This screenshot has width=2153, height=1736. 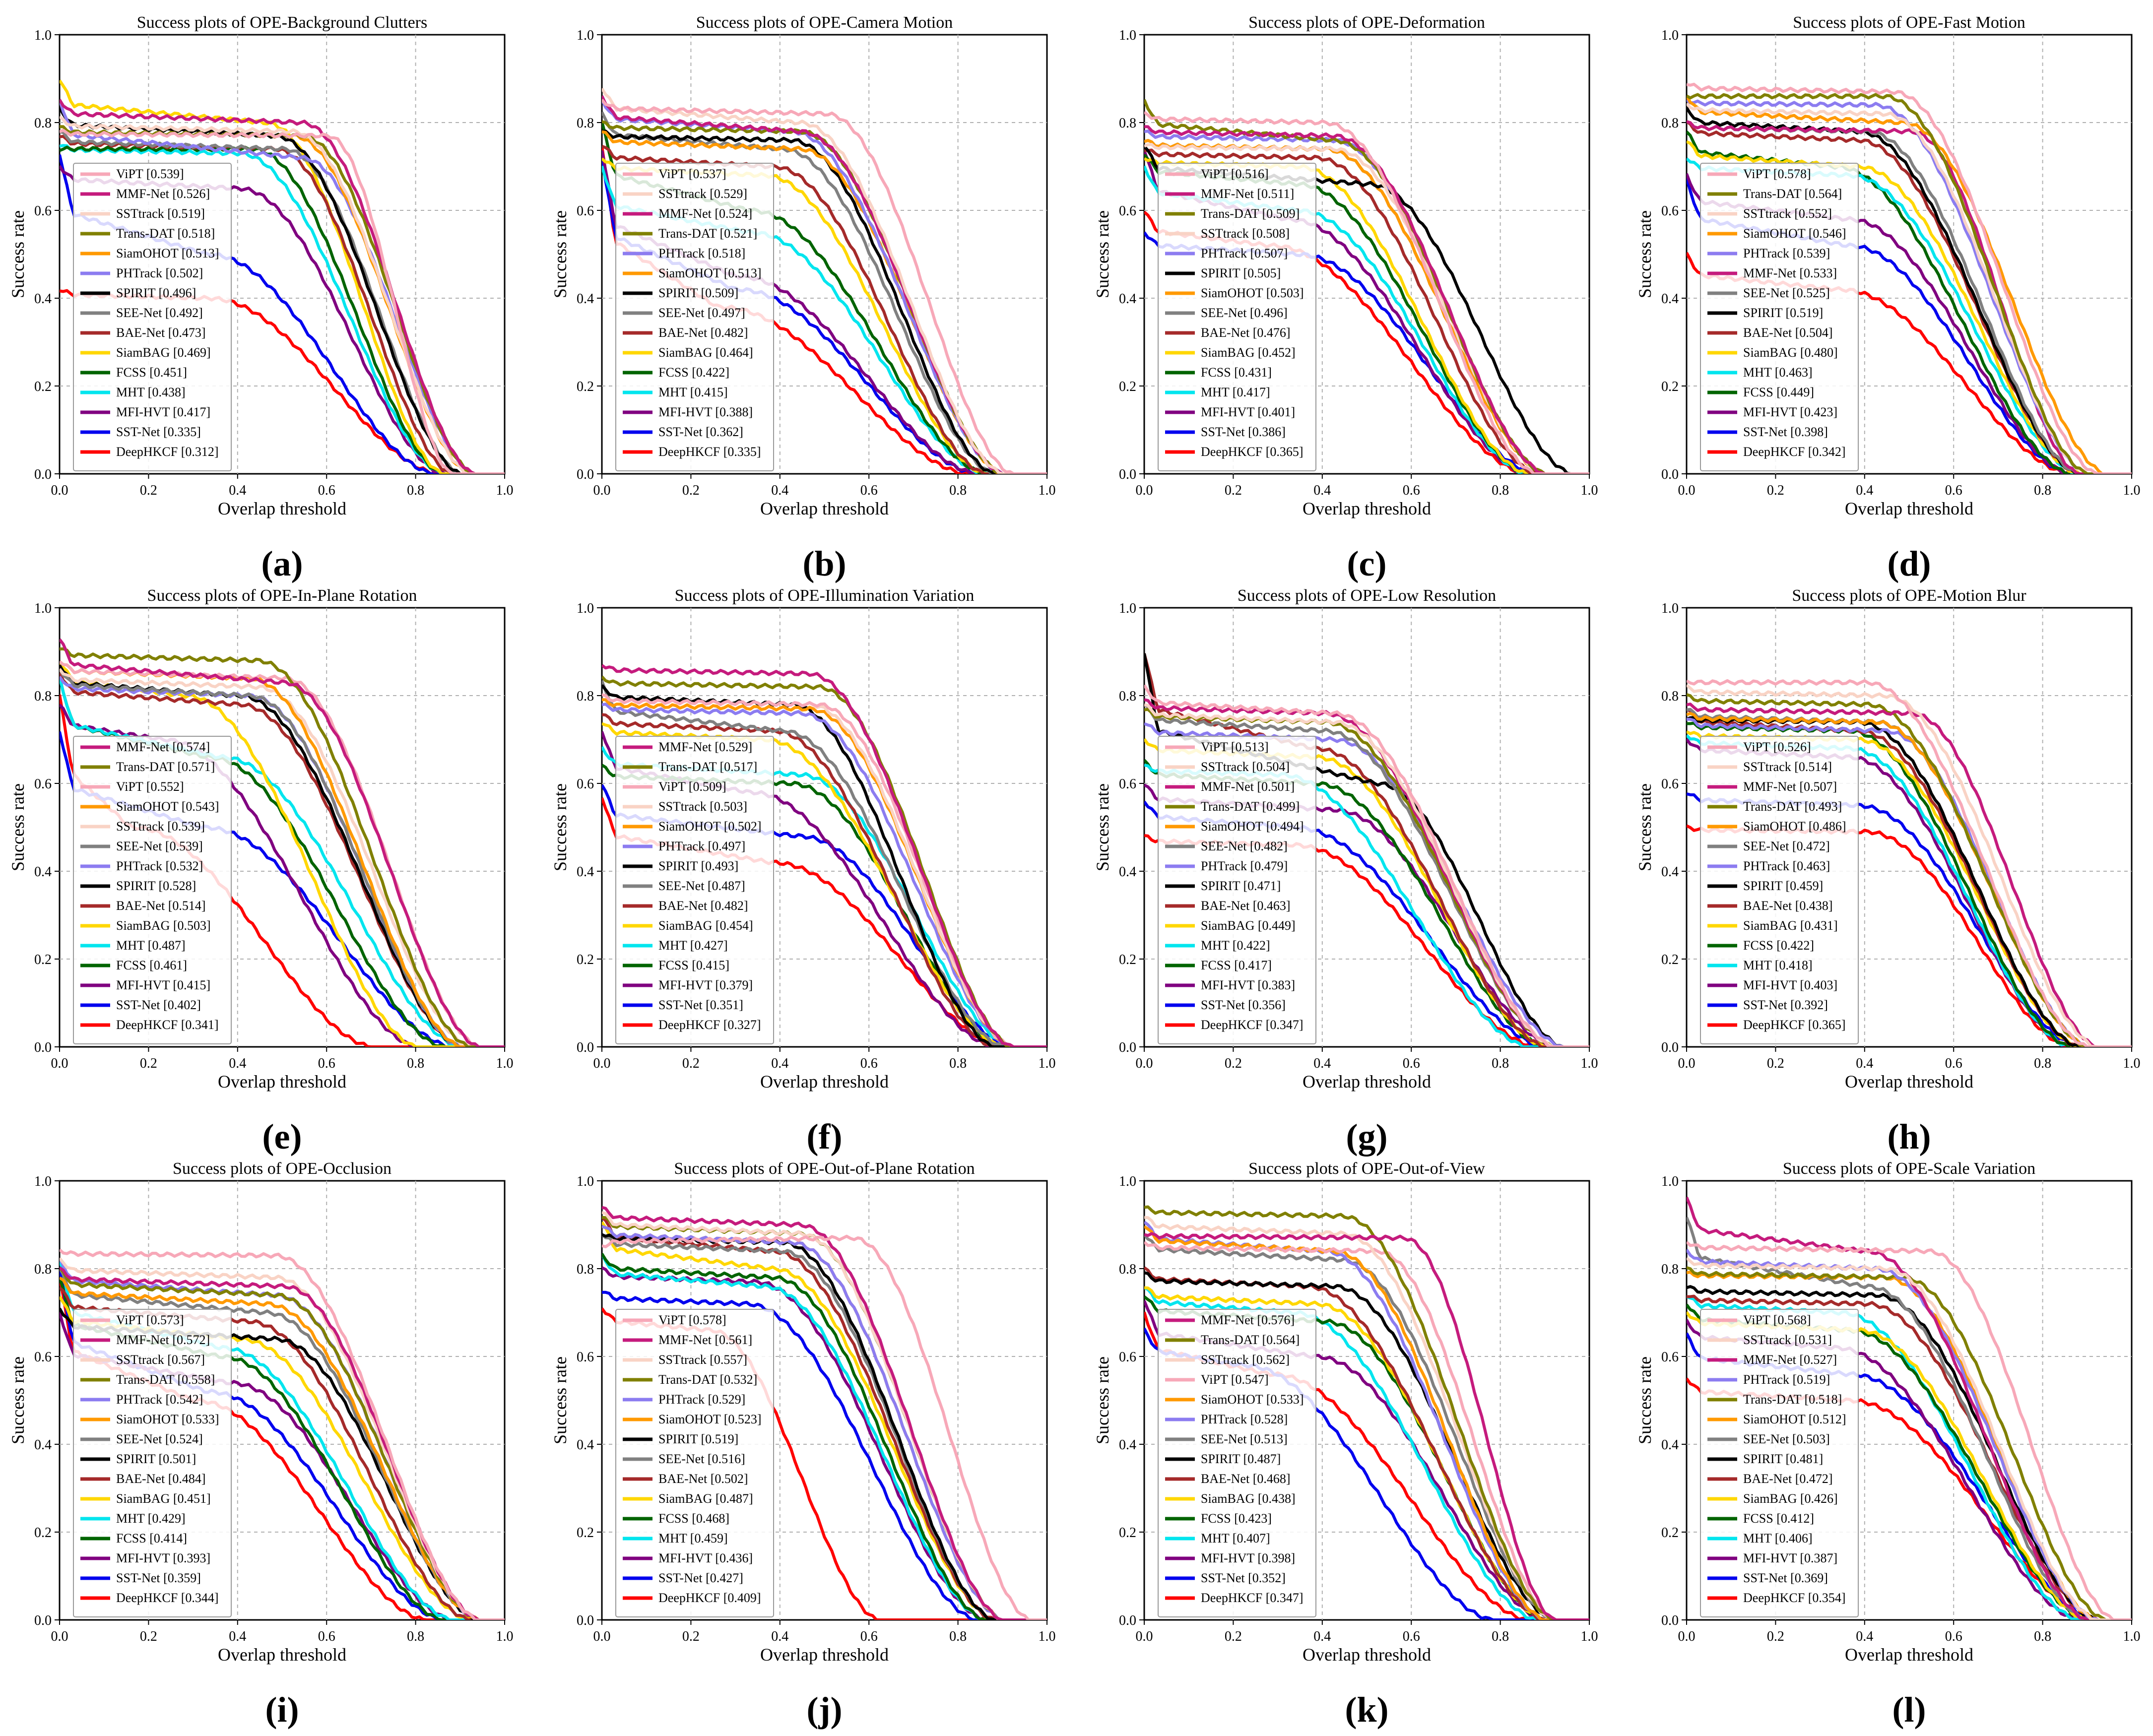 I want to click on legend-entry-bae-net: BAE-Net [0.438], so click(x=1788, y=906).